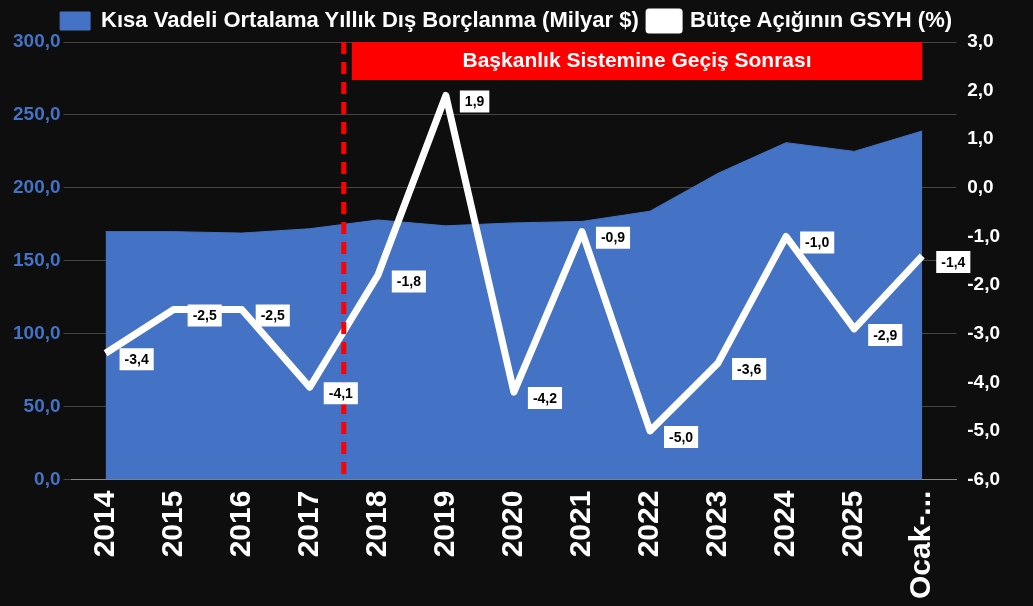 The width and height of the screenshot is (1033, 606). Describe the element at coordinates (984, 284) in the screenshot. I see `y2-tick-label: -2,0` at that location.